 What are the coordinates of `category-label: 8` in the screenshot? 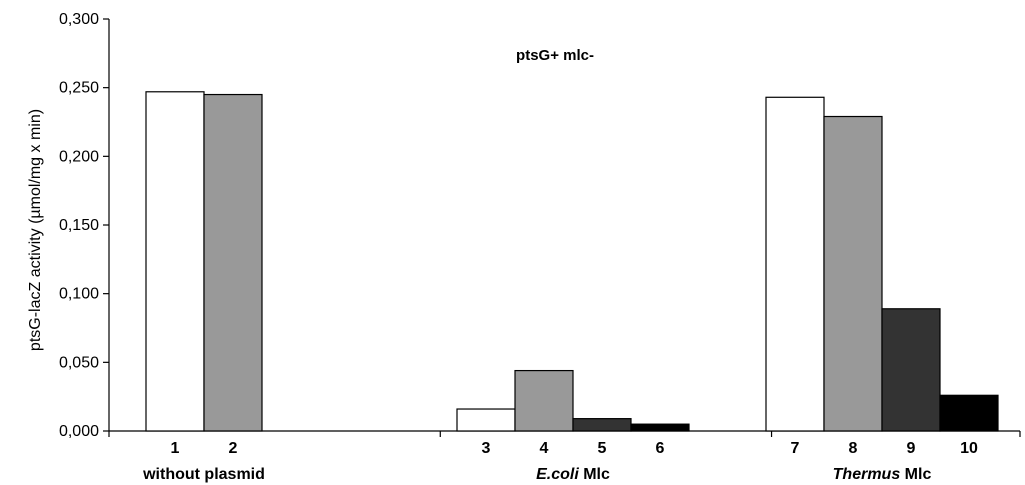 It's located at (853, 448).